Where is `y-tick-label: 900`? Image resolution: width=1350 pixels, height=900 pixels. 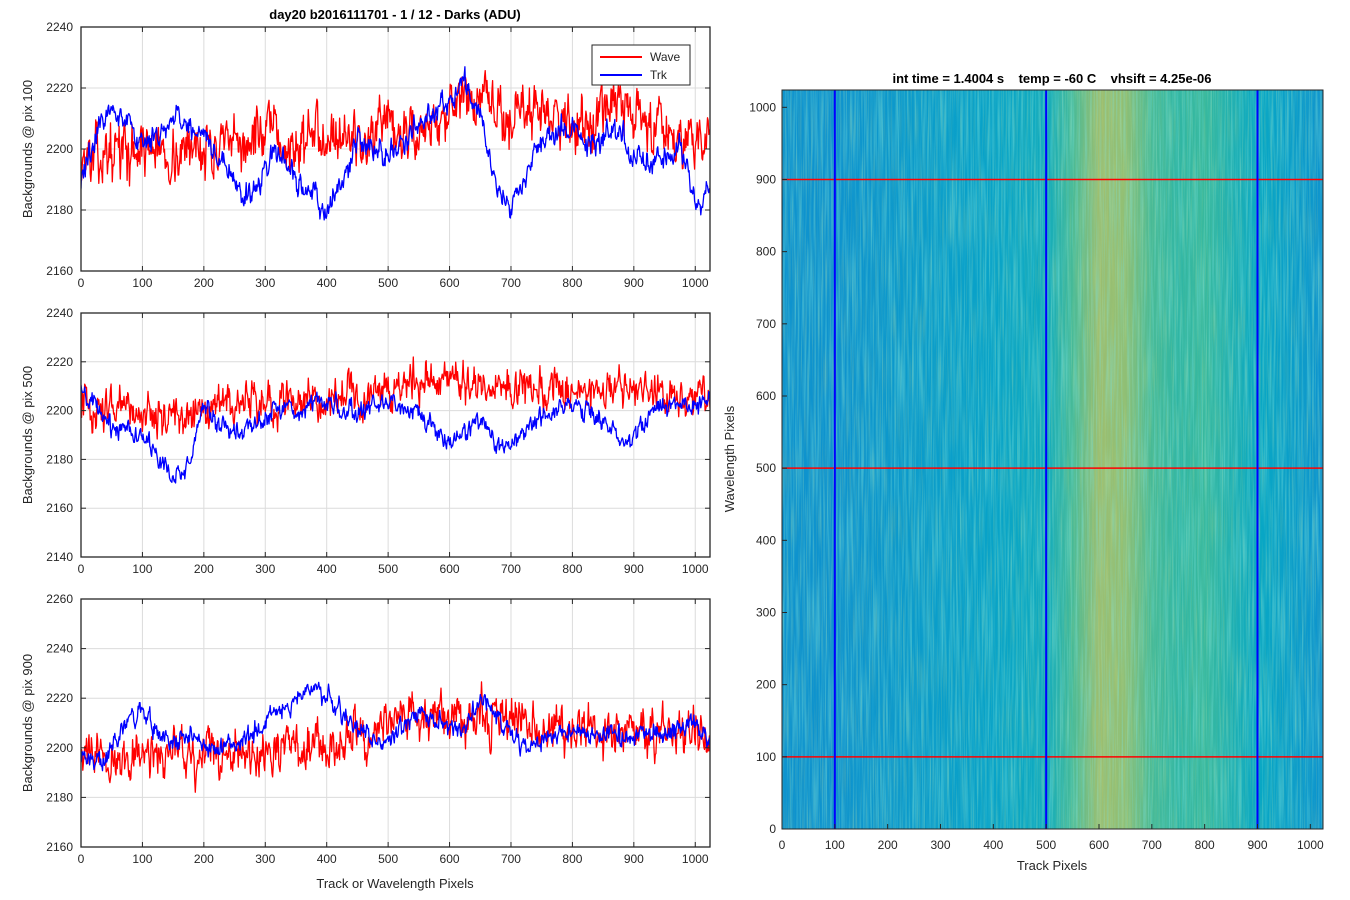 y-tick-label: 900 is located at coordinates (766, 179).